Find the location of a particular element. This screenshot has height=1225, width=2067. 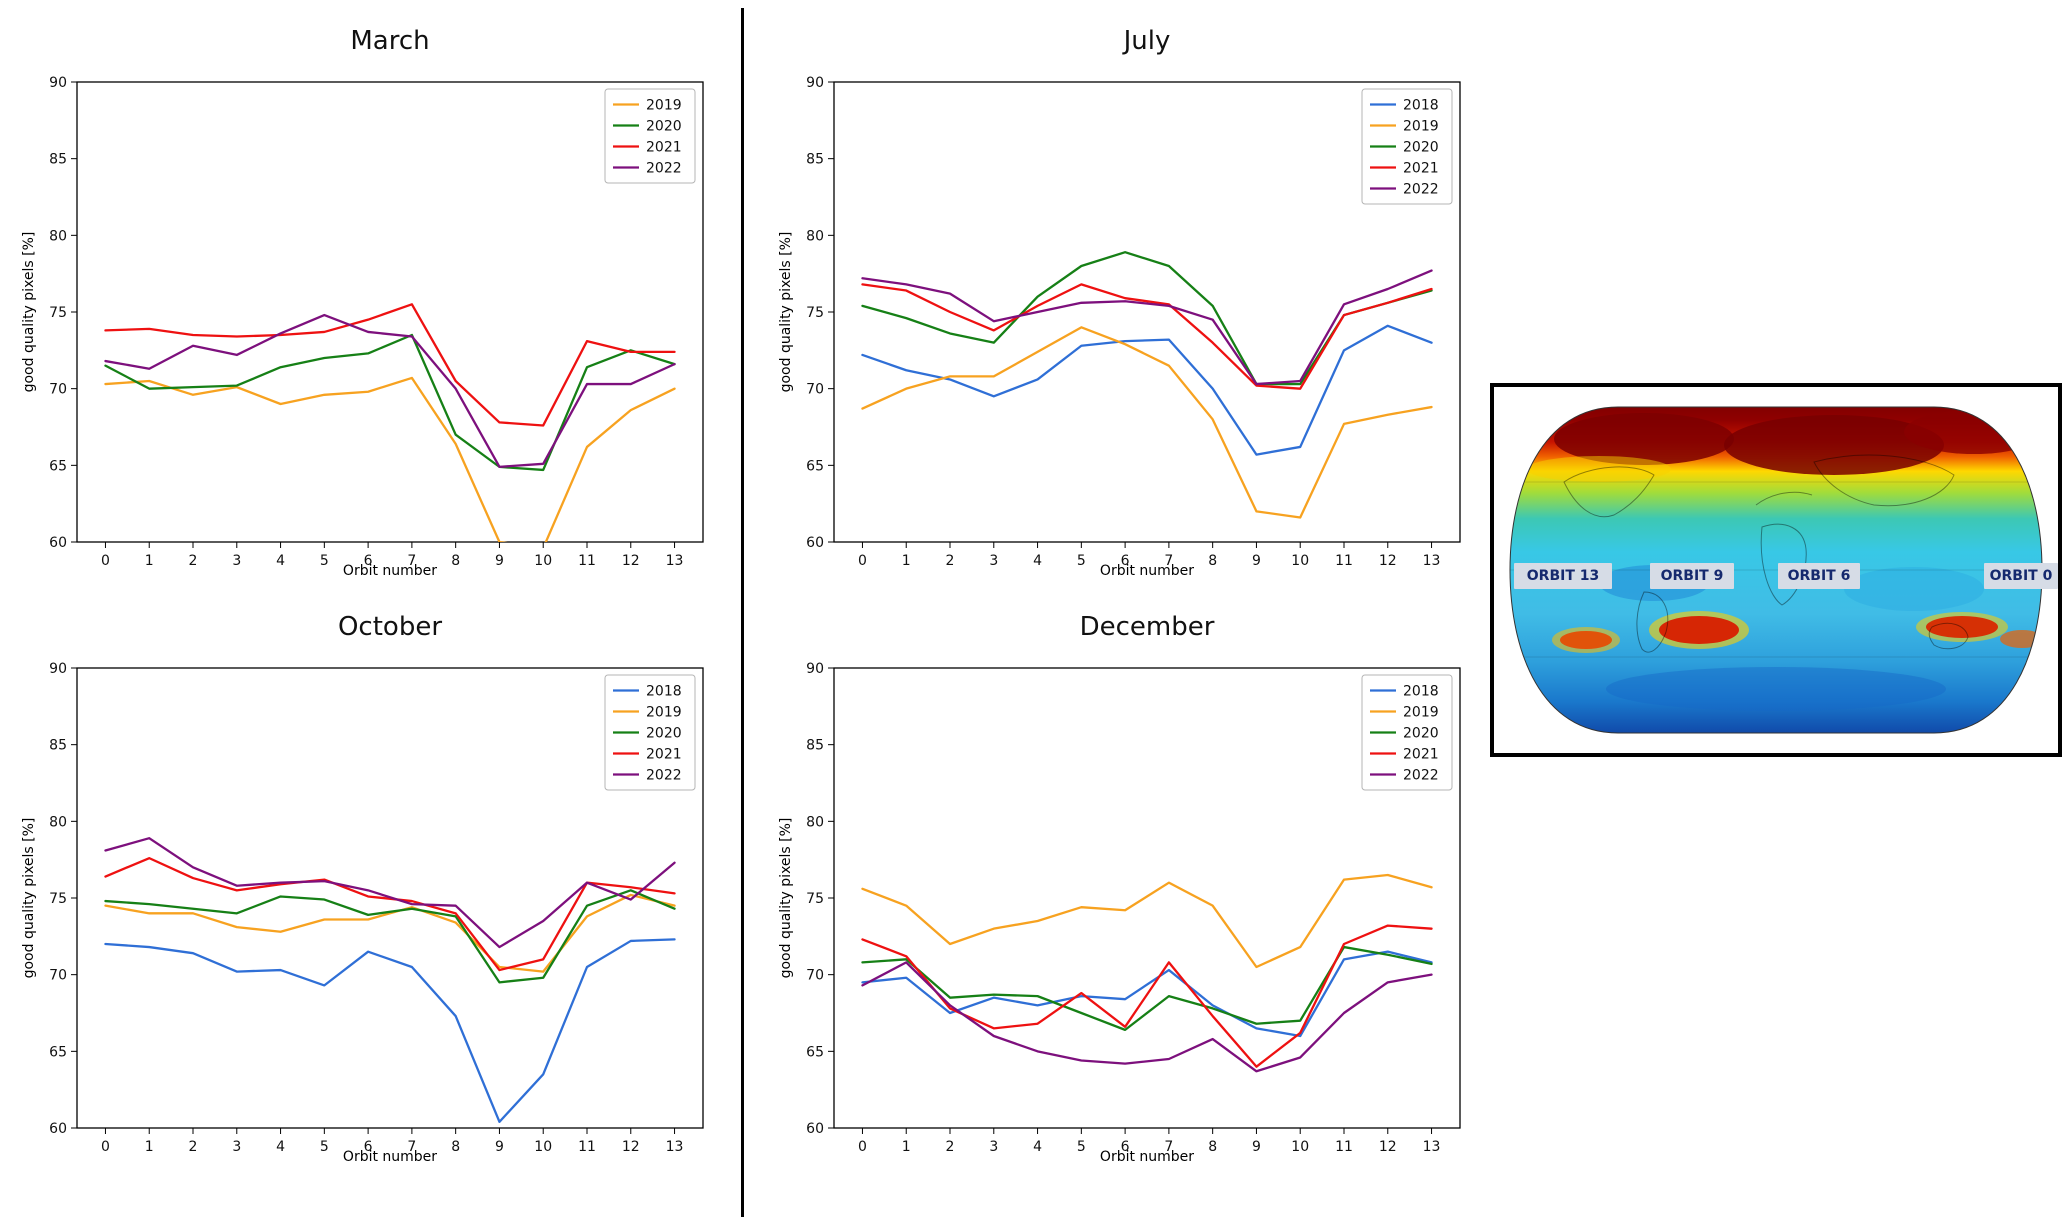

orbit-label-13: ORBIT 13 is located at coordinates (1563, 576).